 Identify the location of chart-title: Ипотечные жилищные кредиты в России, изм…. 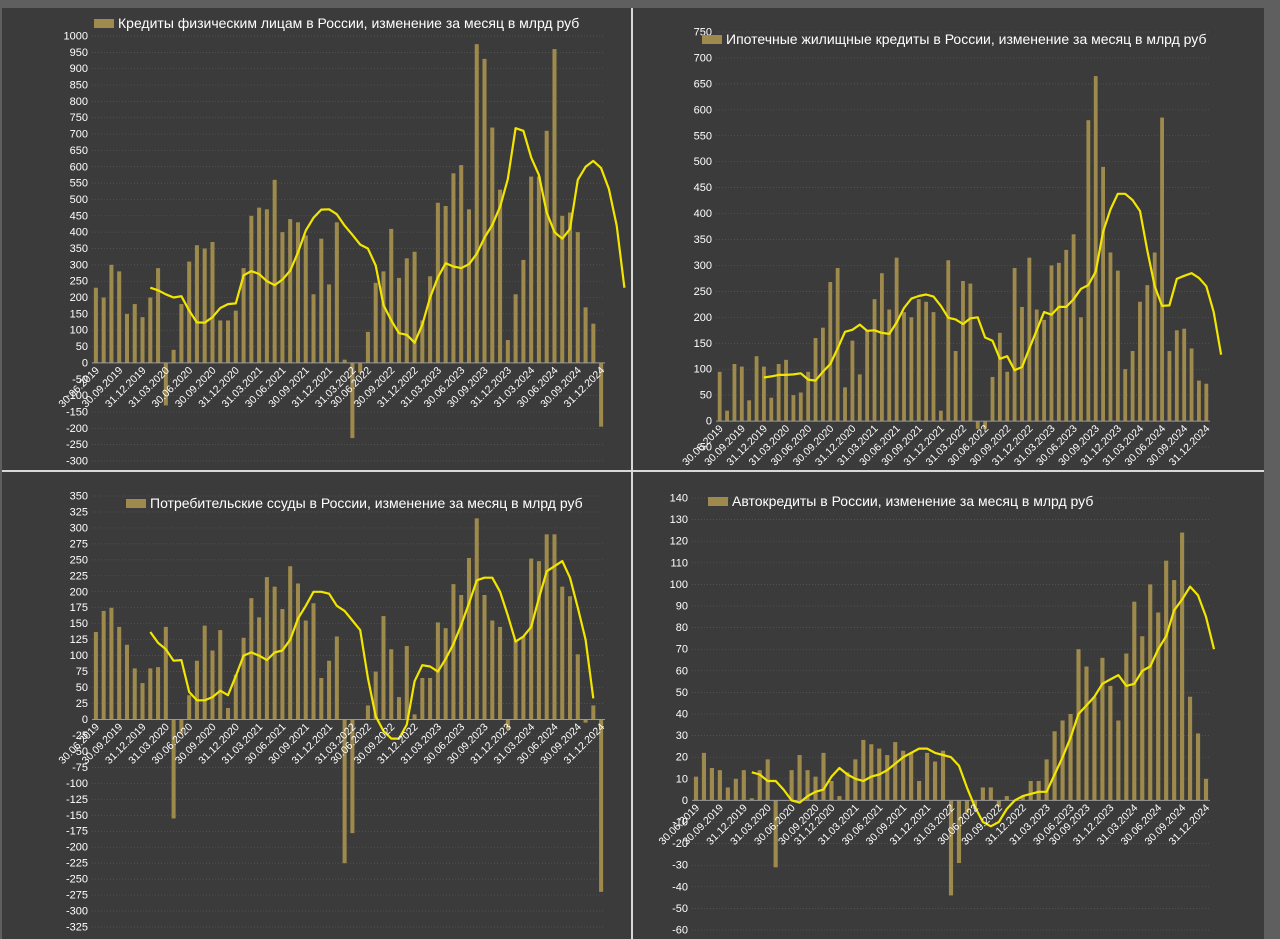
(966, 39).